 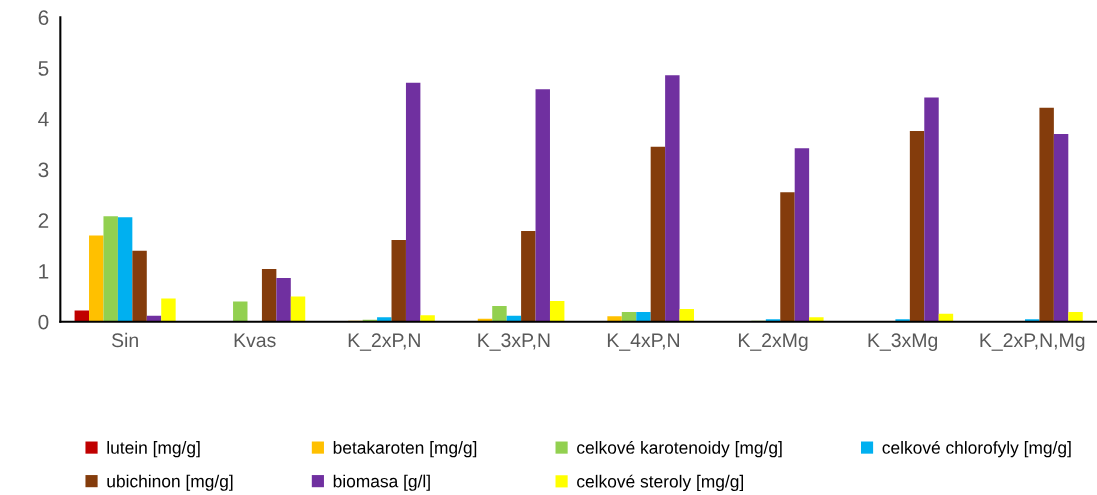 What do you see at coordinates (643, 342) in the screenshot?
I see `x-tick-label: K_4xP,N` at bounding box center [643, 342].